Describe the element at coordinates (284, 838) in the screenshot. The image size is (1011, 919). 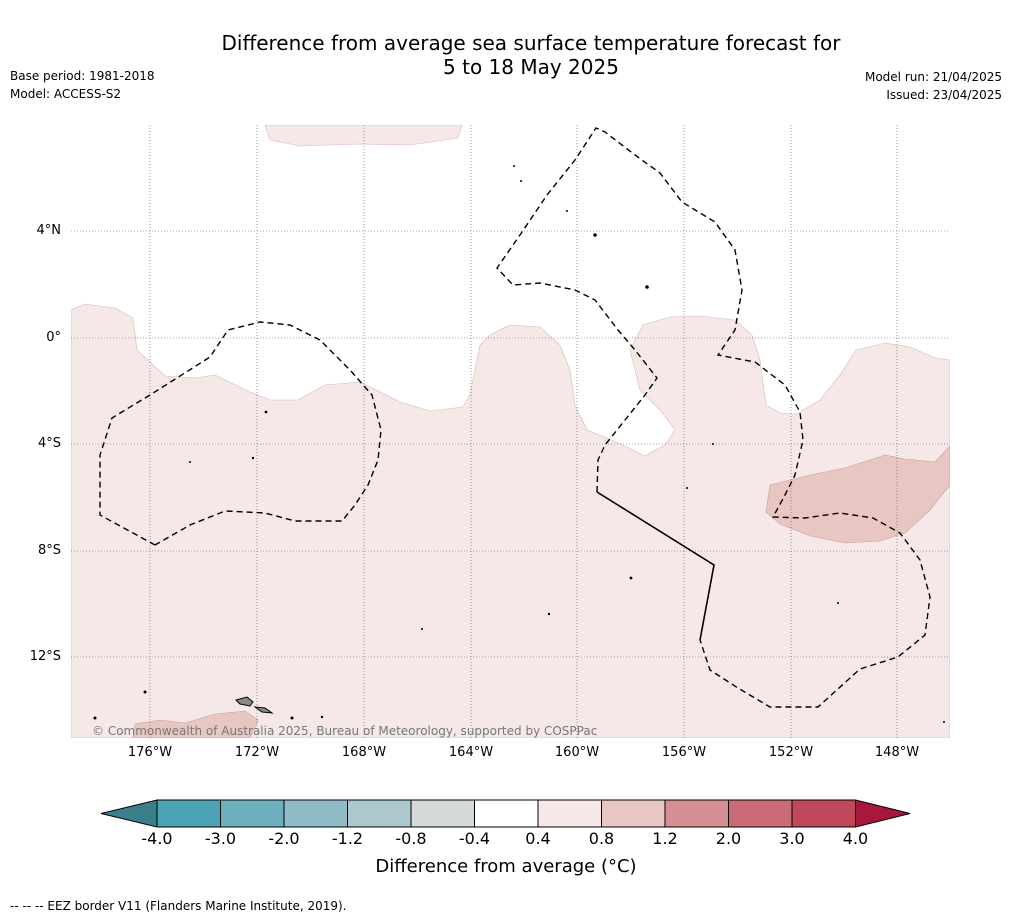
I see `colorbar-tick: -2.0` at that location.